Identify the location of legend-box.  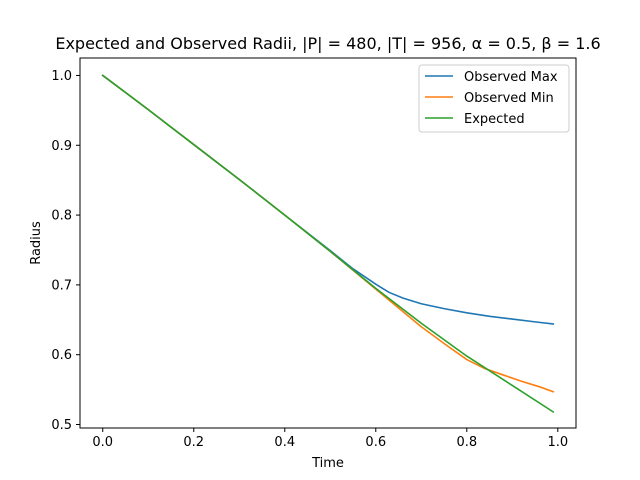
(494, 98).